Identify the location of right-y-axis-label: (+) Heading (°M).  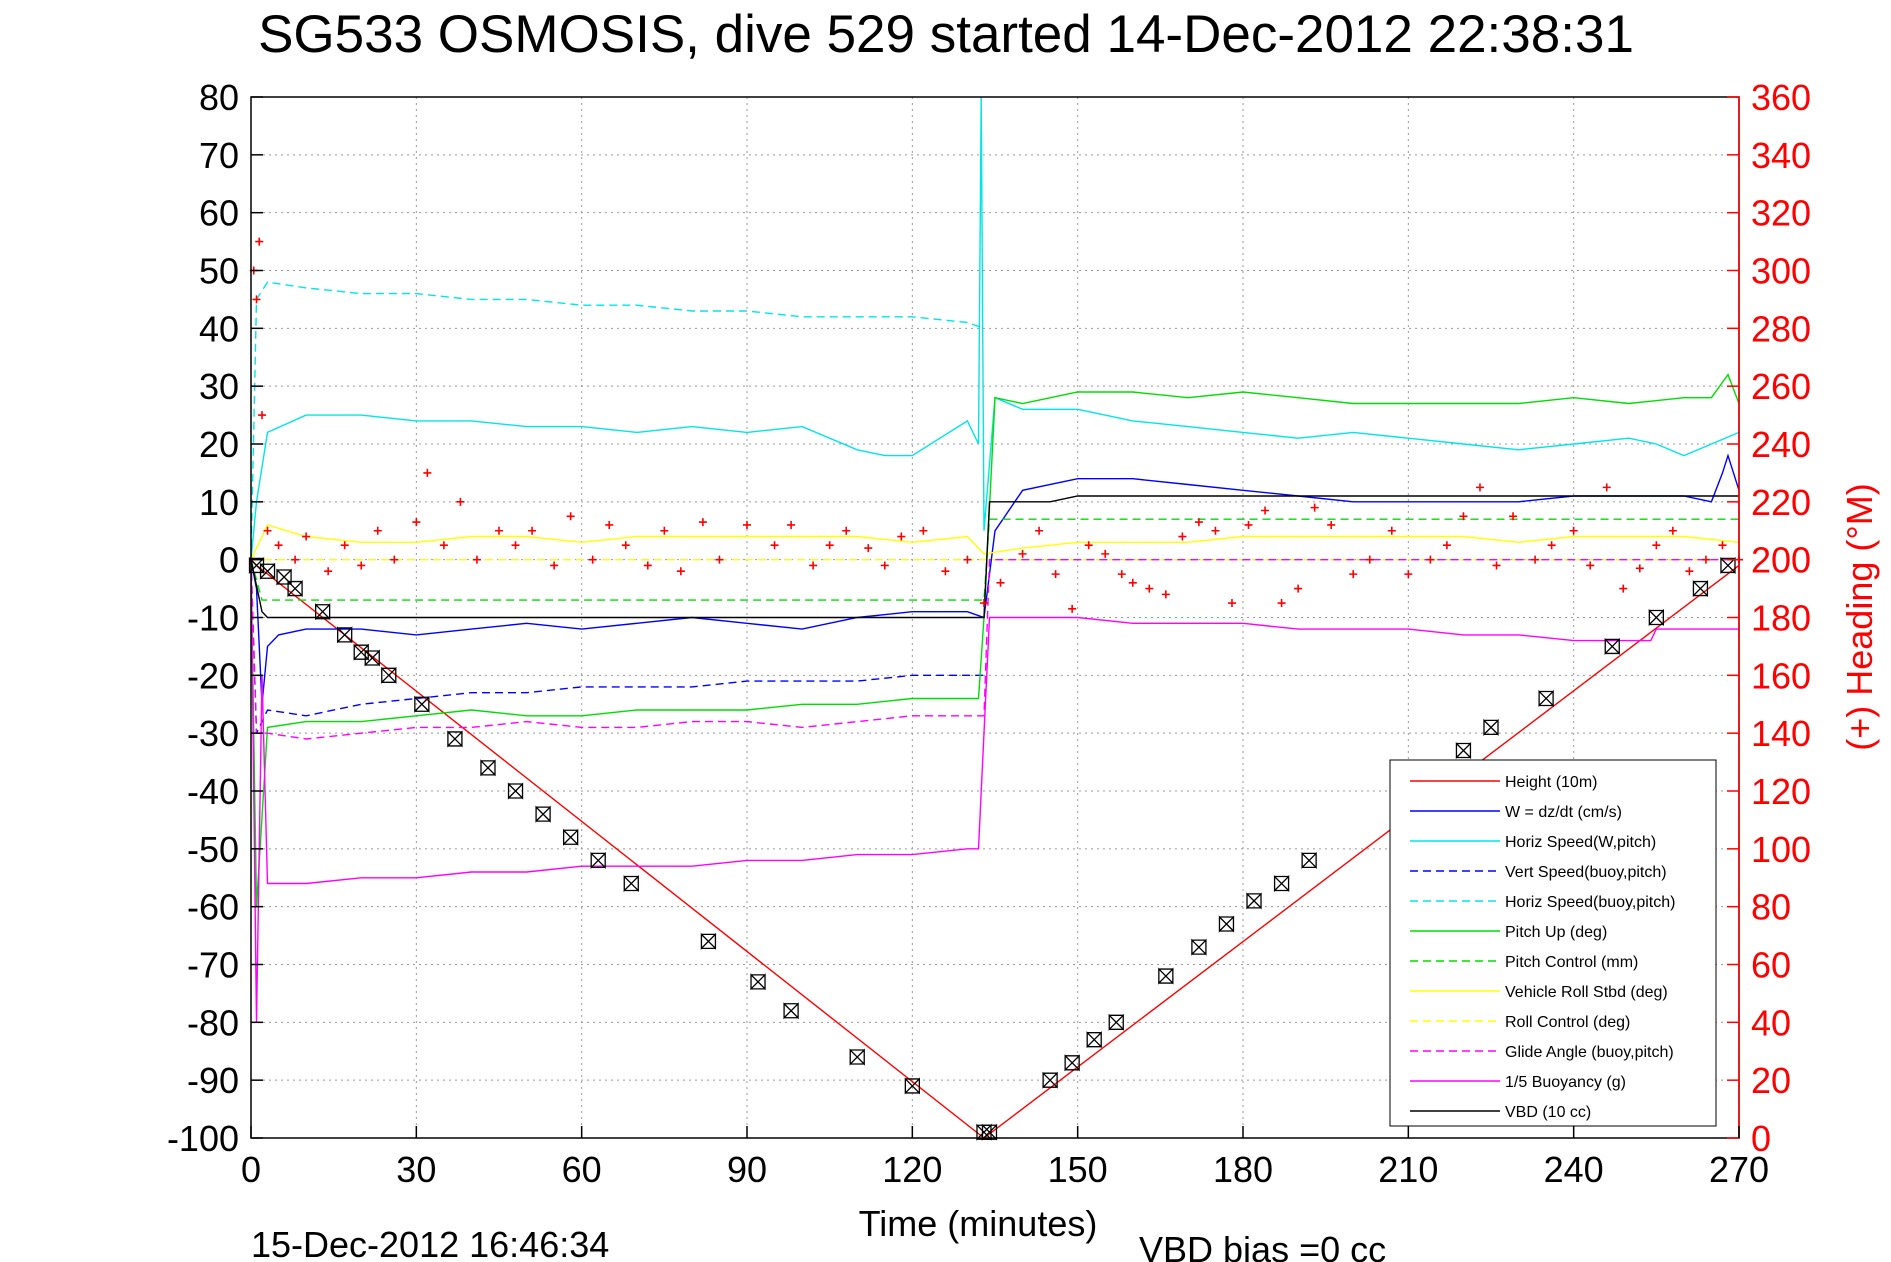
(1859, 616).